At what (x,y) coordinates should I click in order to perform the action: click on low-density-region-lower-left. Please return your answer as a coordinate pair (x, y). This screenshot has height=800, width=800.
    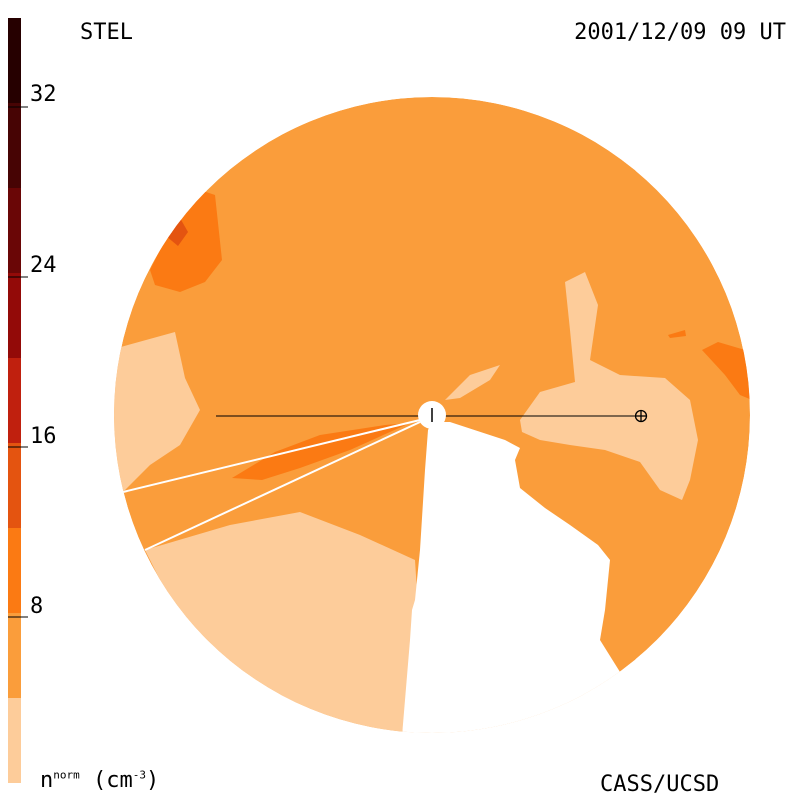
    Looking at the image, I should click on (282, 622).